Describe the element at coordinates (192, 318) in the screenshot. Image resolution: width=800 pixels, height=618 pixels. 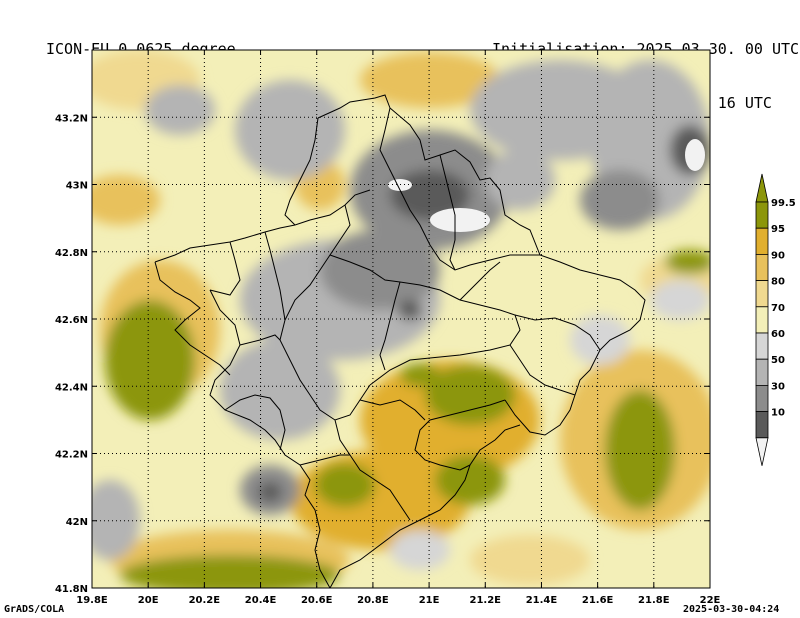
I see `coast-west` at that location.